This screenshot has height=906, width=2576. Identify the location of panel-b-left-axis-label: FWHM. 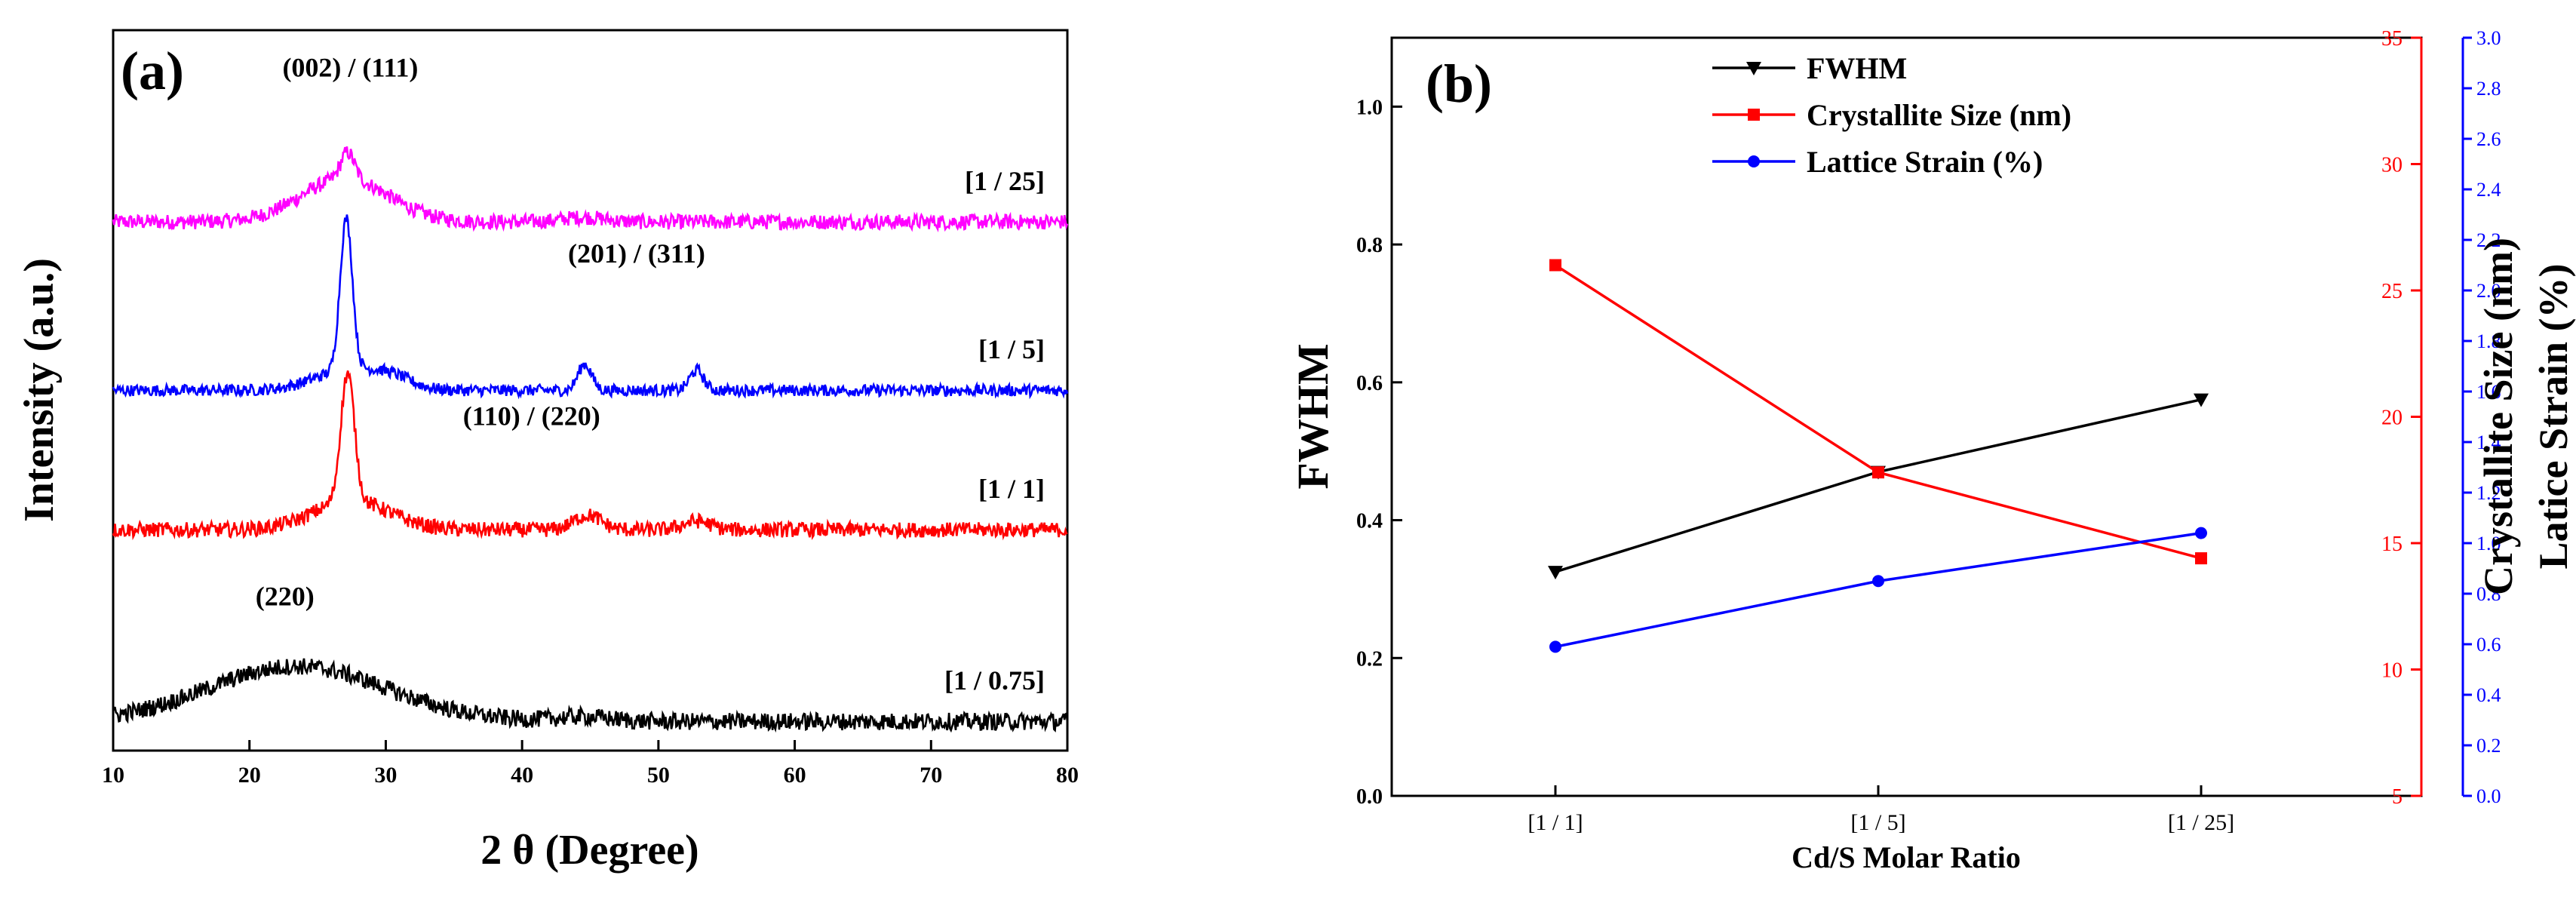
(1312, 416).